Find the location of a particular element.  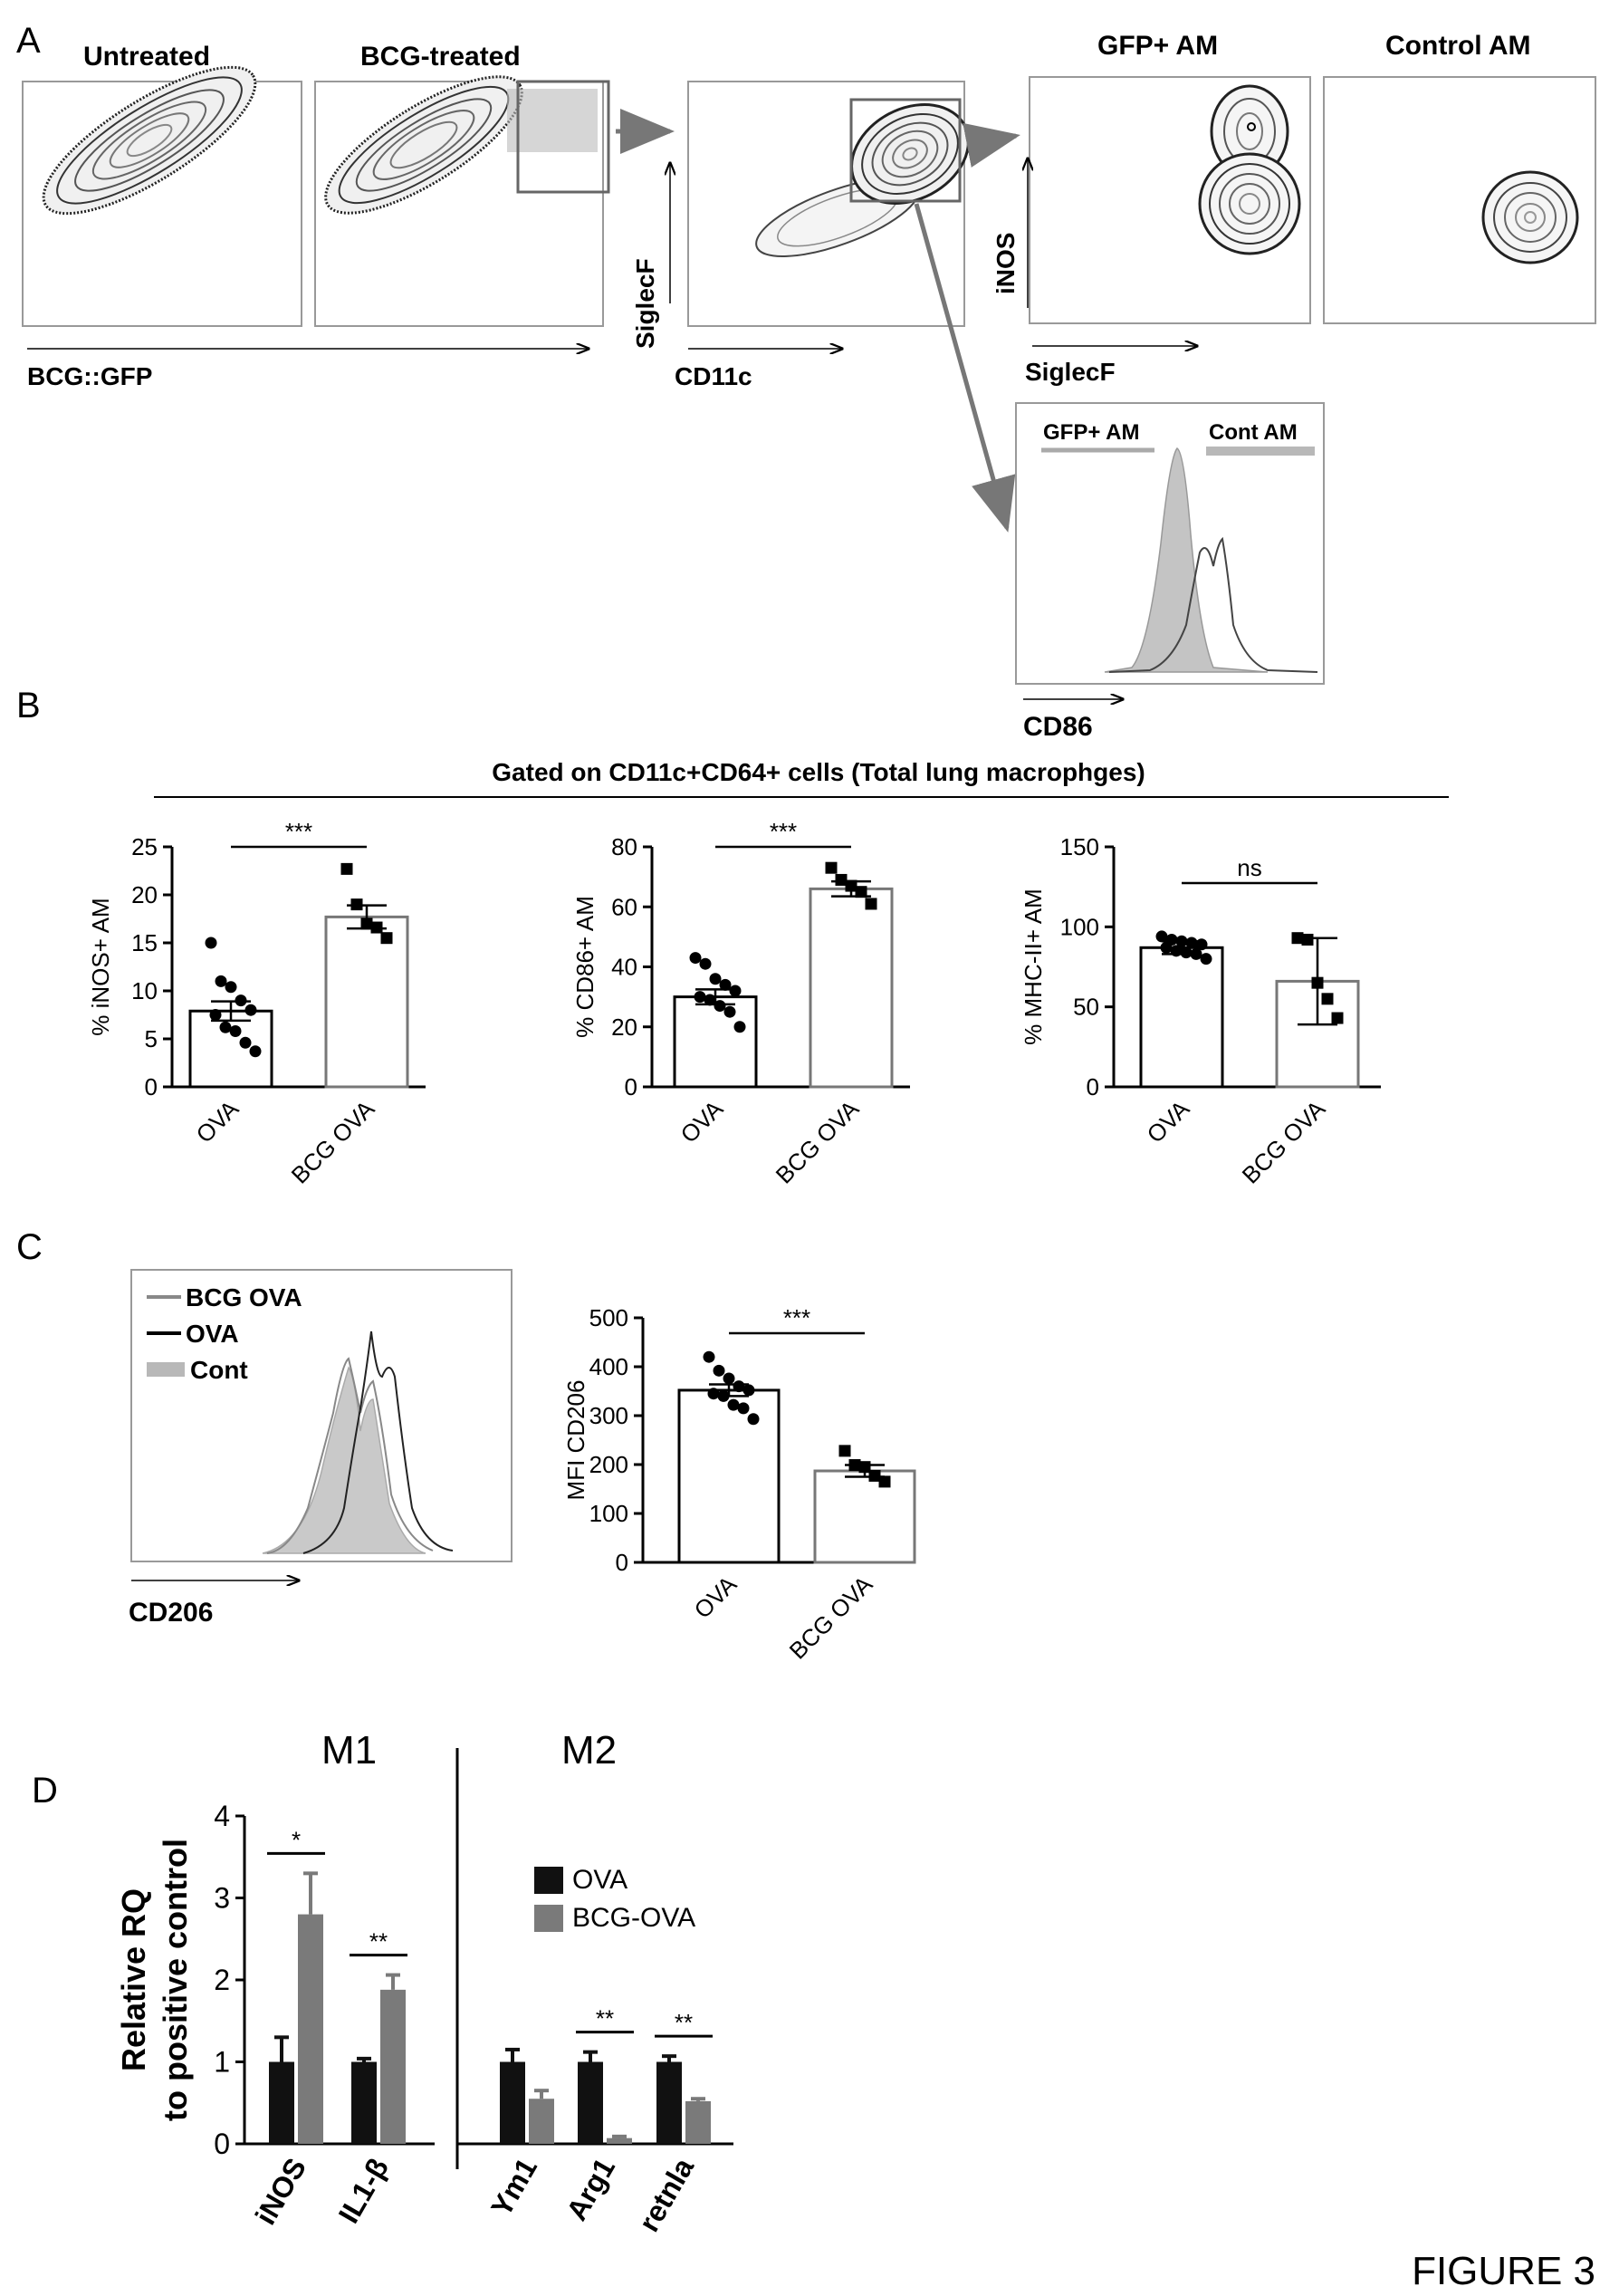

mhc-ii-am-bar-chart: 0 50 100 150 % MHC-II+ AM OVA BCG OVA ns is located at coordinates (1200, 1011).